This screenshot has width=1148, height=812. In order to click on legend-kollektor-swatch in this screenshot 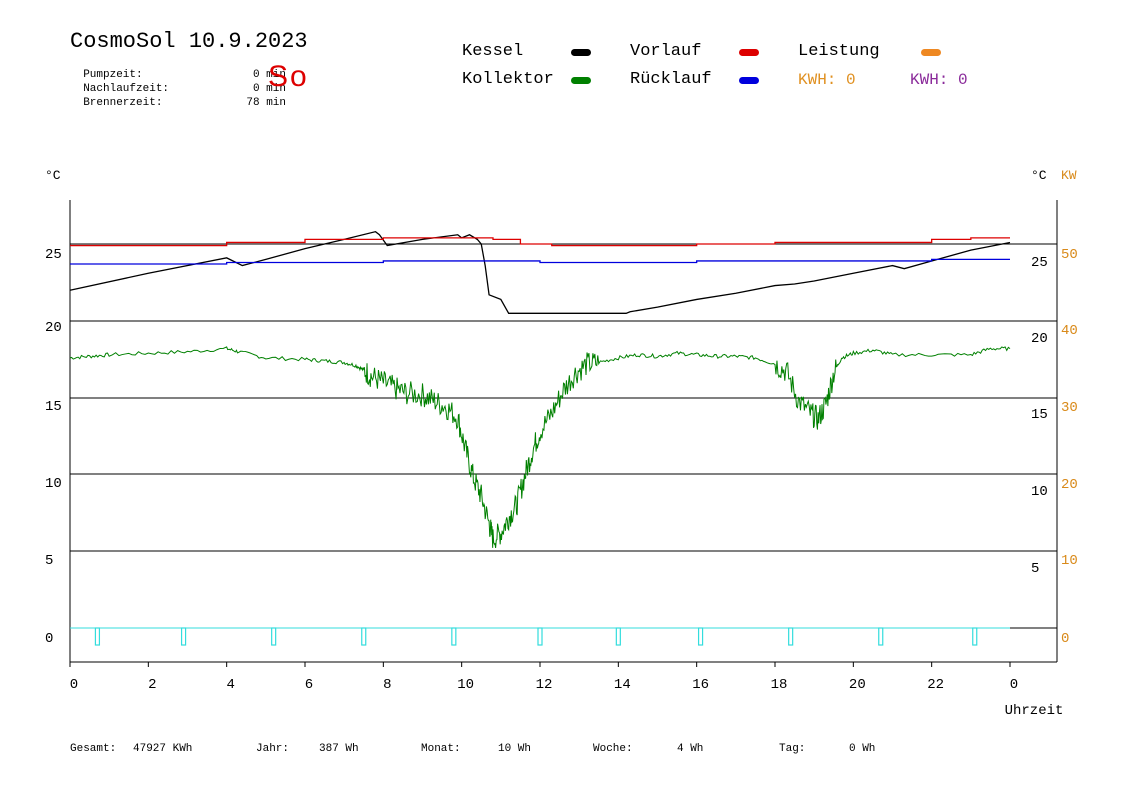, I will do `click(581, 80)`.